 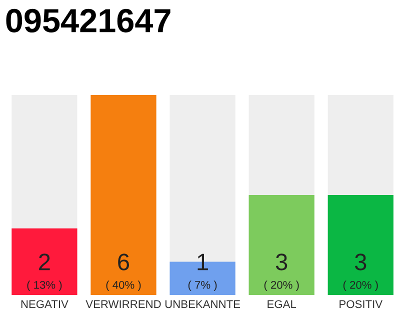 I want to click on x-tick-label: VERWIRREND, so click(x=123, y=304).